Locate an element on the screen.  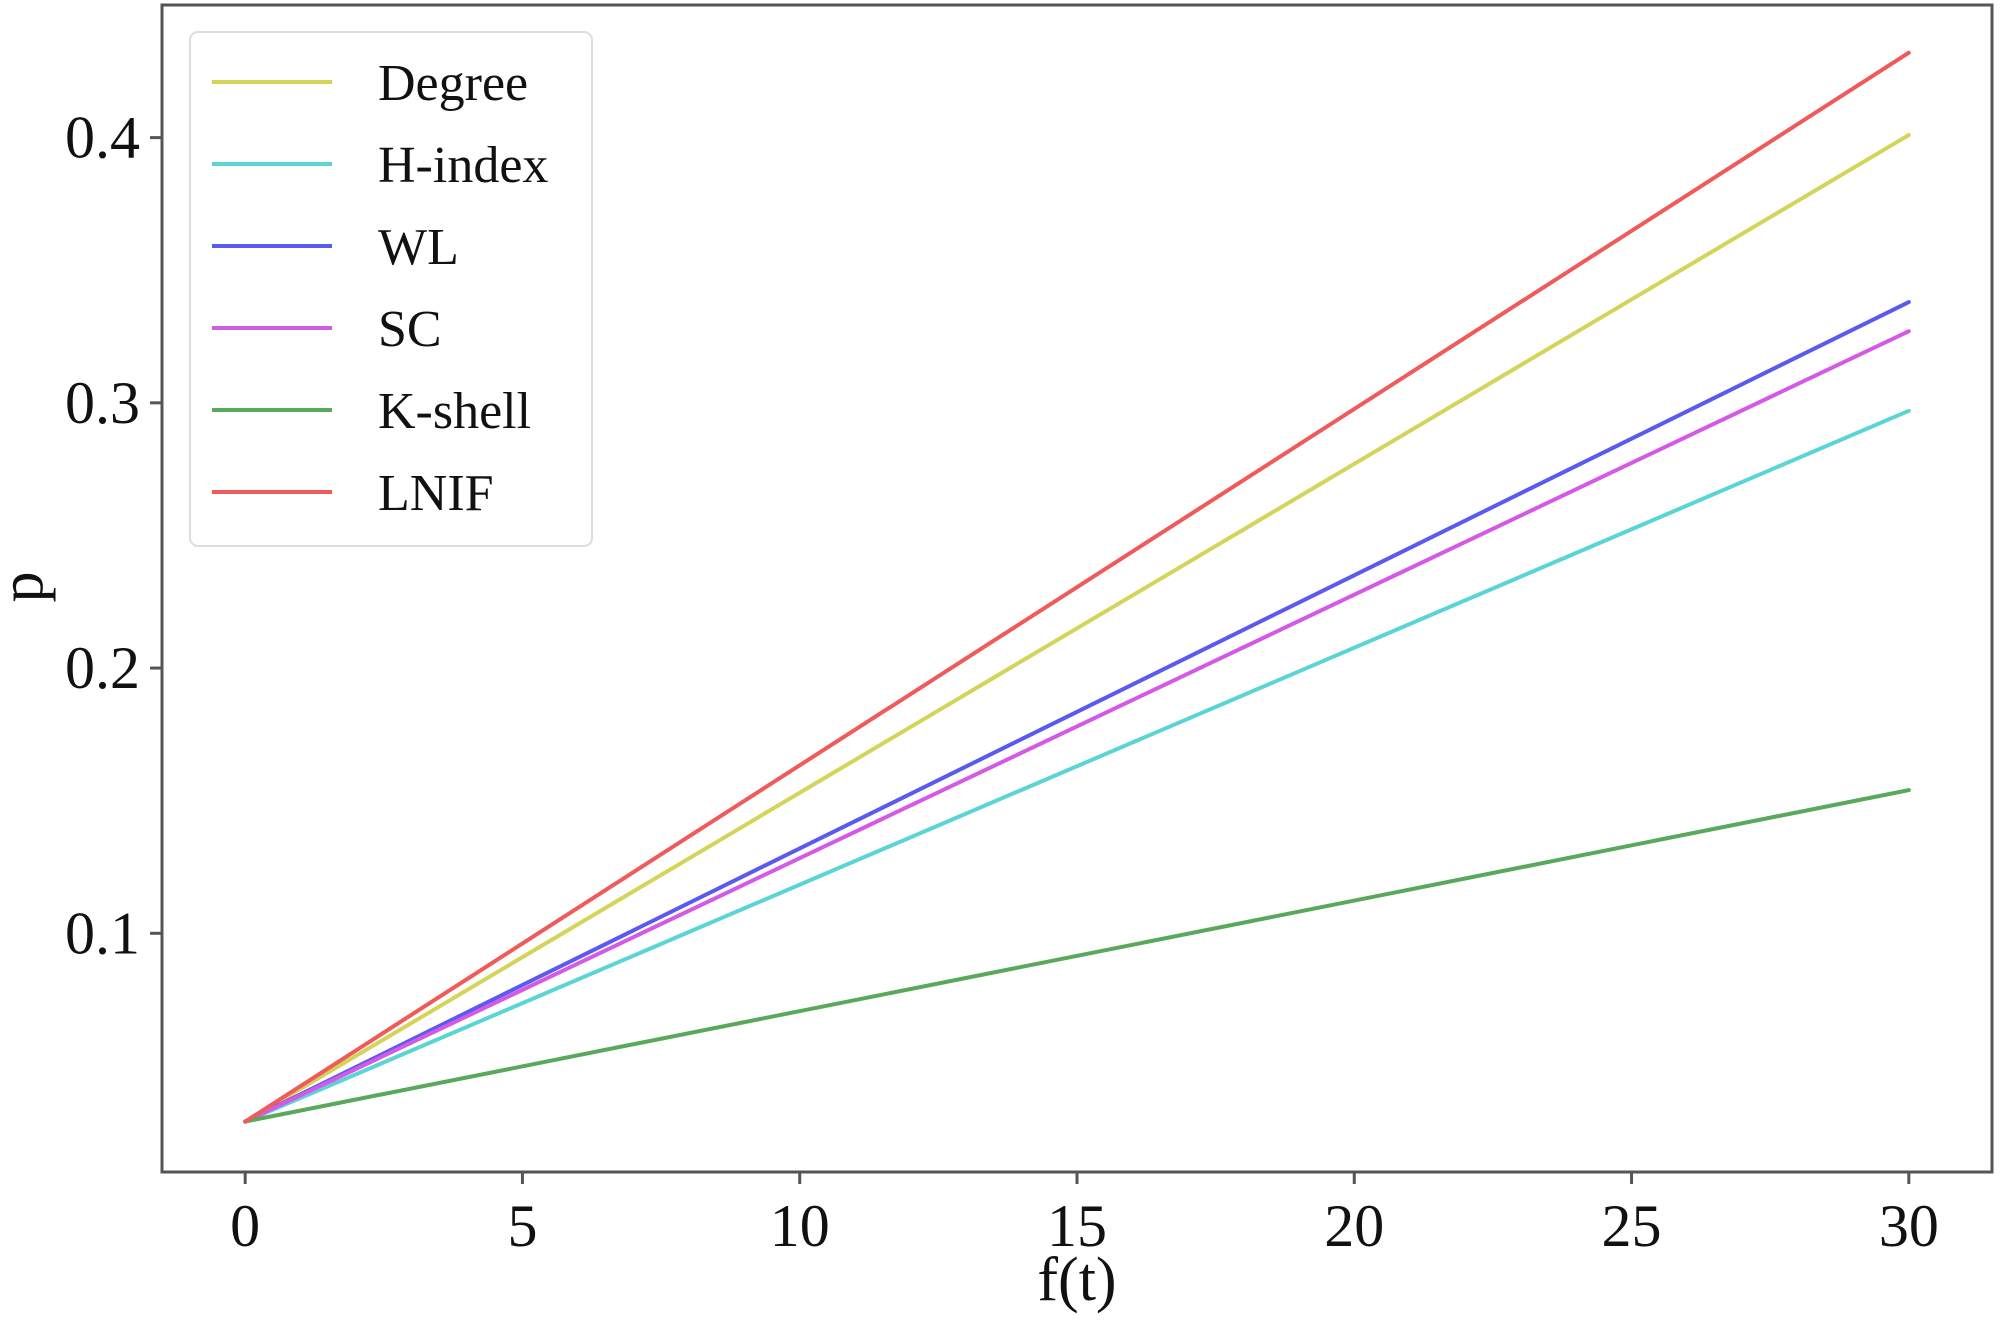
y-tick-label: 0.3 is located at coordinates (102, 403).